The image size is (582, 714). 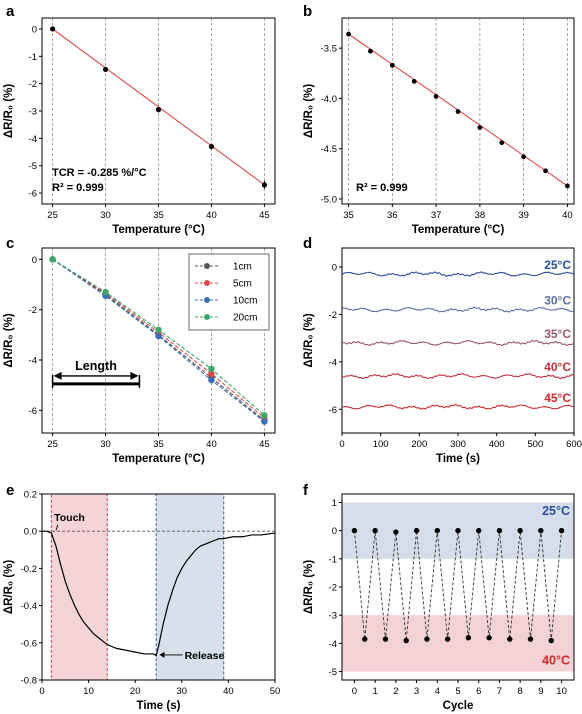 What do you see at coordinates (10, 243) in the screenshot?
I see `panel-letter: c` at bounding box center [10, 243].